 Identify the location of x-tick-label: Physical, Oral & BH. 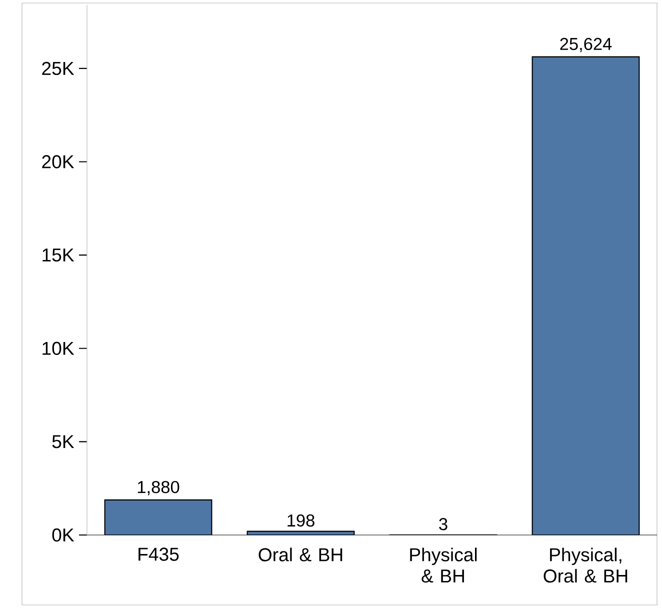
(586, 565).